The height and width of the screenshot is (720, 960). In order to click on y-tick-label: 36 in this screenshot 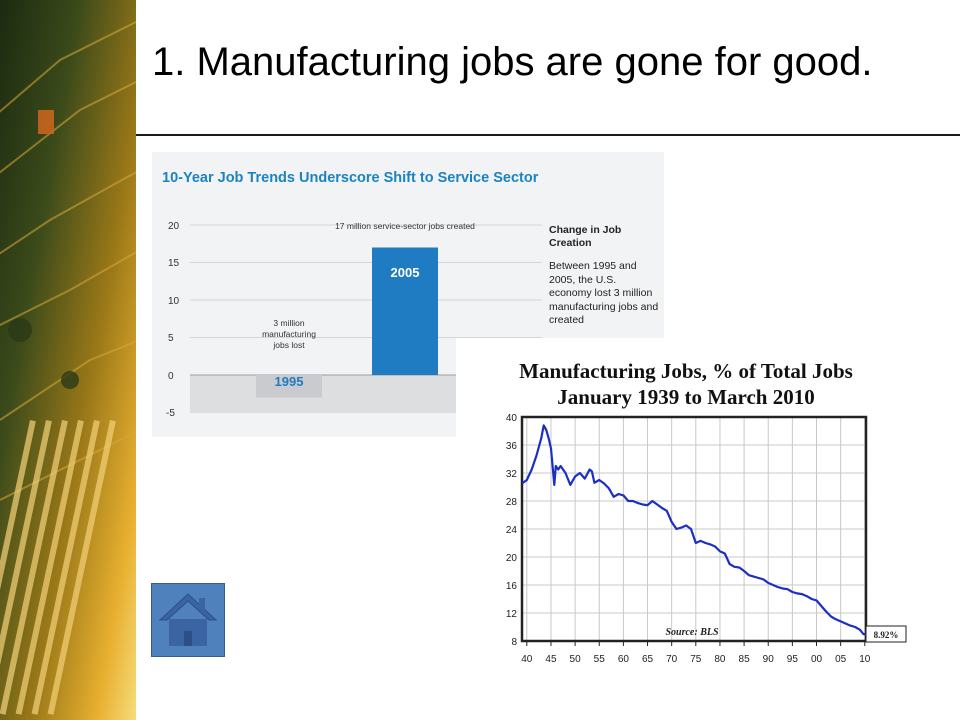, I will do `click(512, 446)`.